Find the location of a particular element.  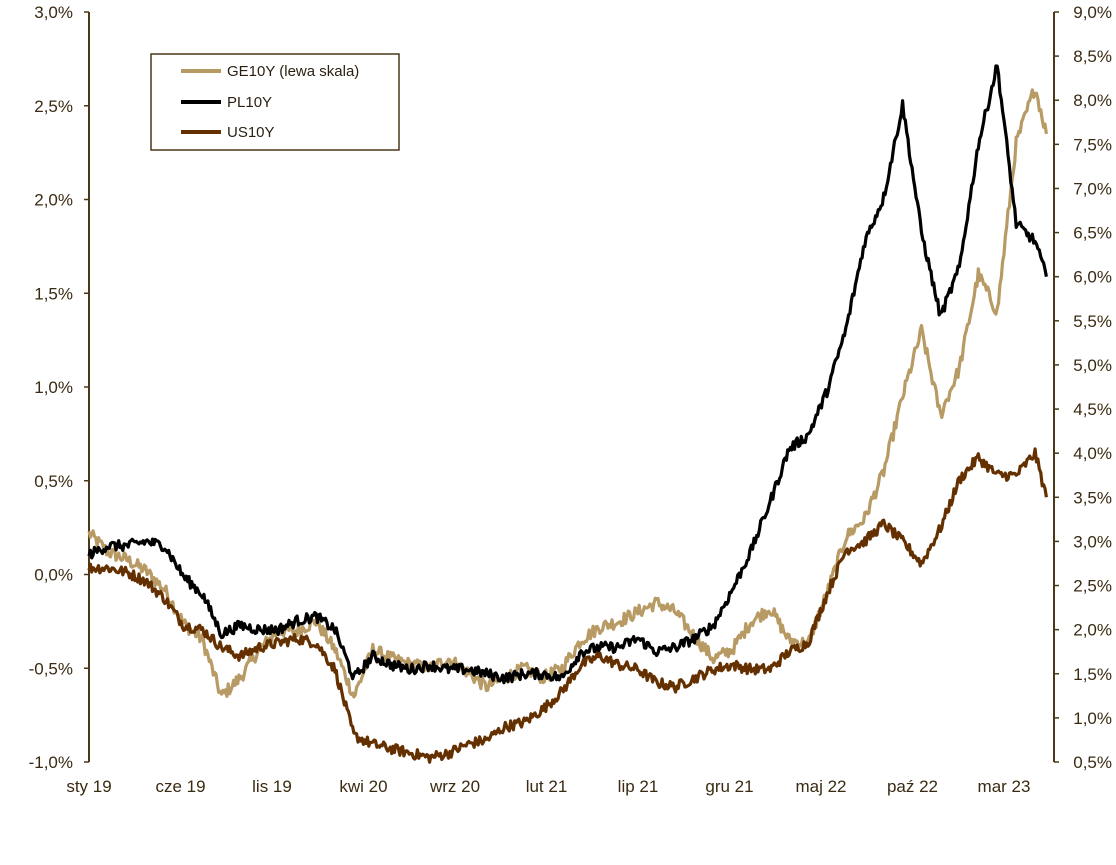

x-tick-label: lip 21 is located at coordinates (638, 786).